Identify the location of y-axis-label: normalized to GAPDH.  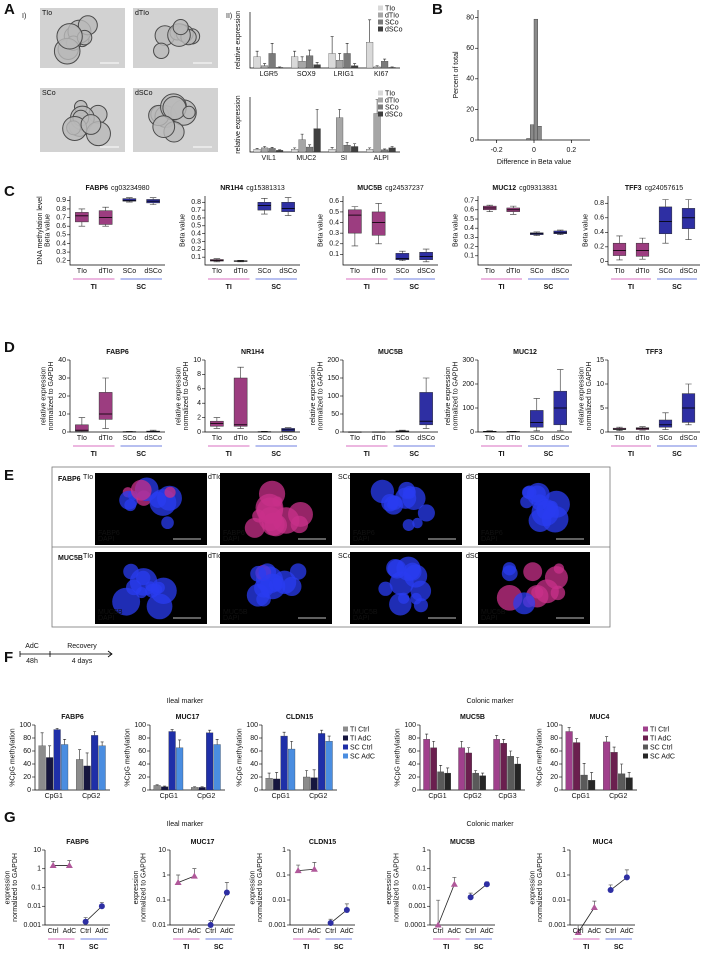
(589, 396).